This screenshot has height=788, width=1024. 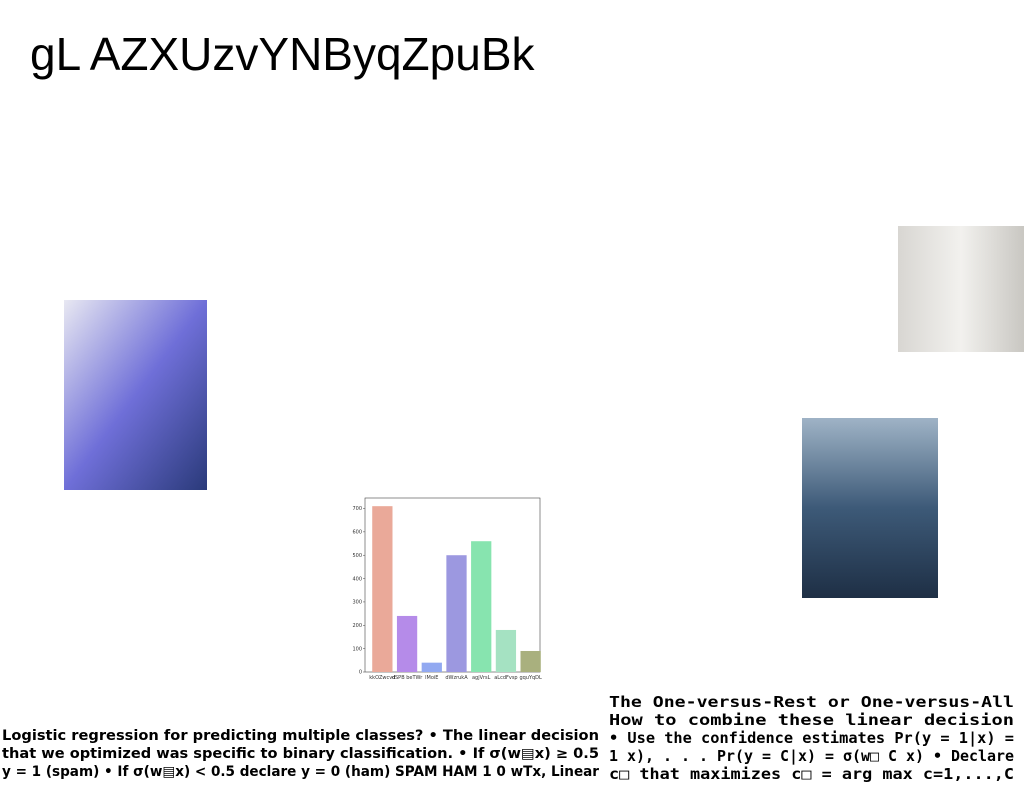 I want to click on y-tick-label: 500, so click(x=357, y=556).